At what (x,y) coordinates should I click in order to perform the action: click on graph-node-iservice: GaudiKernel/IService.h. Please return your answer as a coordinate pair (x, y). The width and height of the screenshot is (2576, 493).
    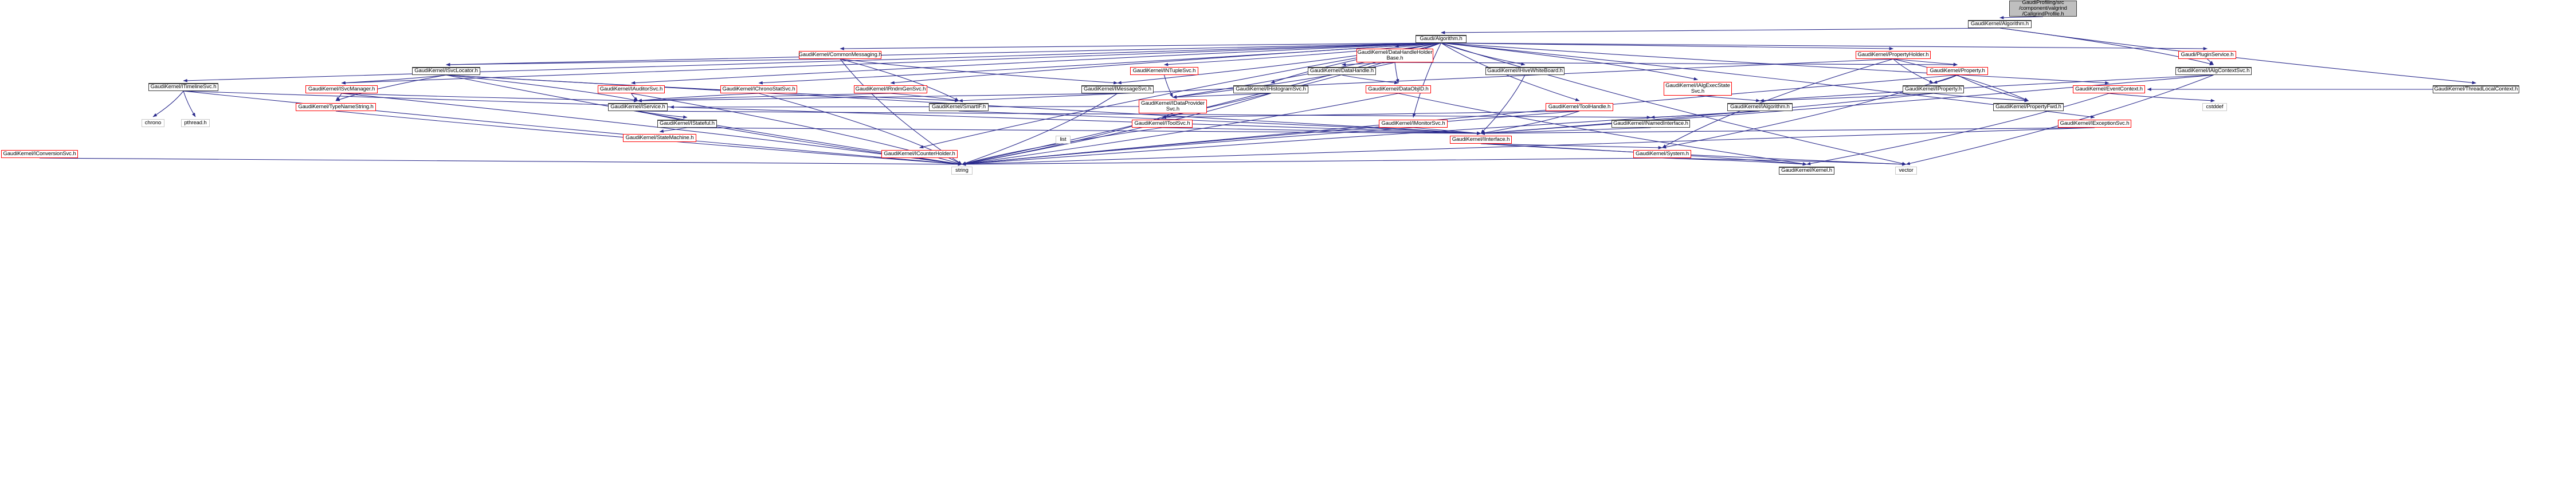
    Looking at the image, I should click on (638, 107).